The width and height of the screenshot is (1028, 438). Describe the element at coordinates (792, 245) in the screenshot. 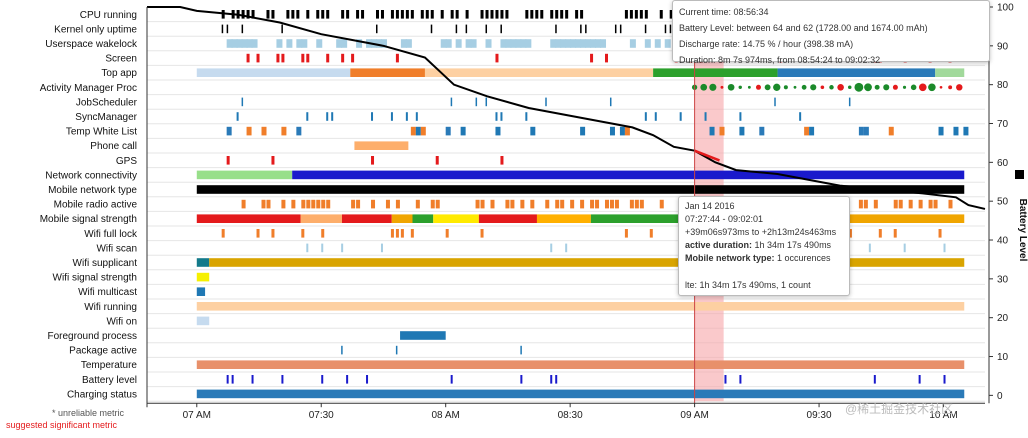

I see `tooltip-active-value: 1h 34m 17s 490ms` at that location.